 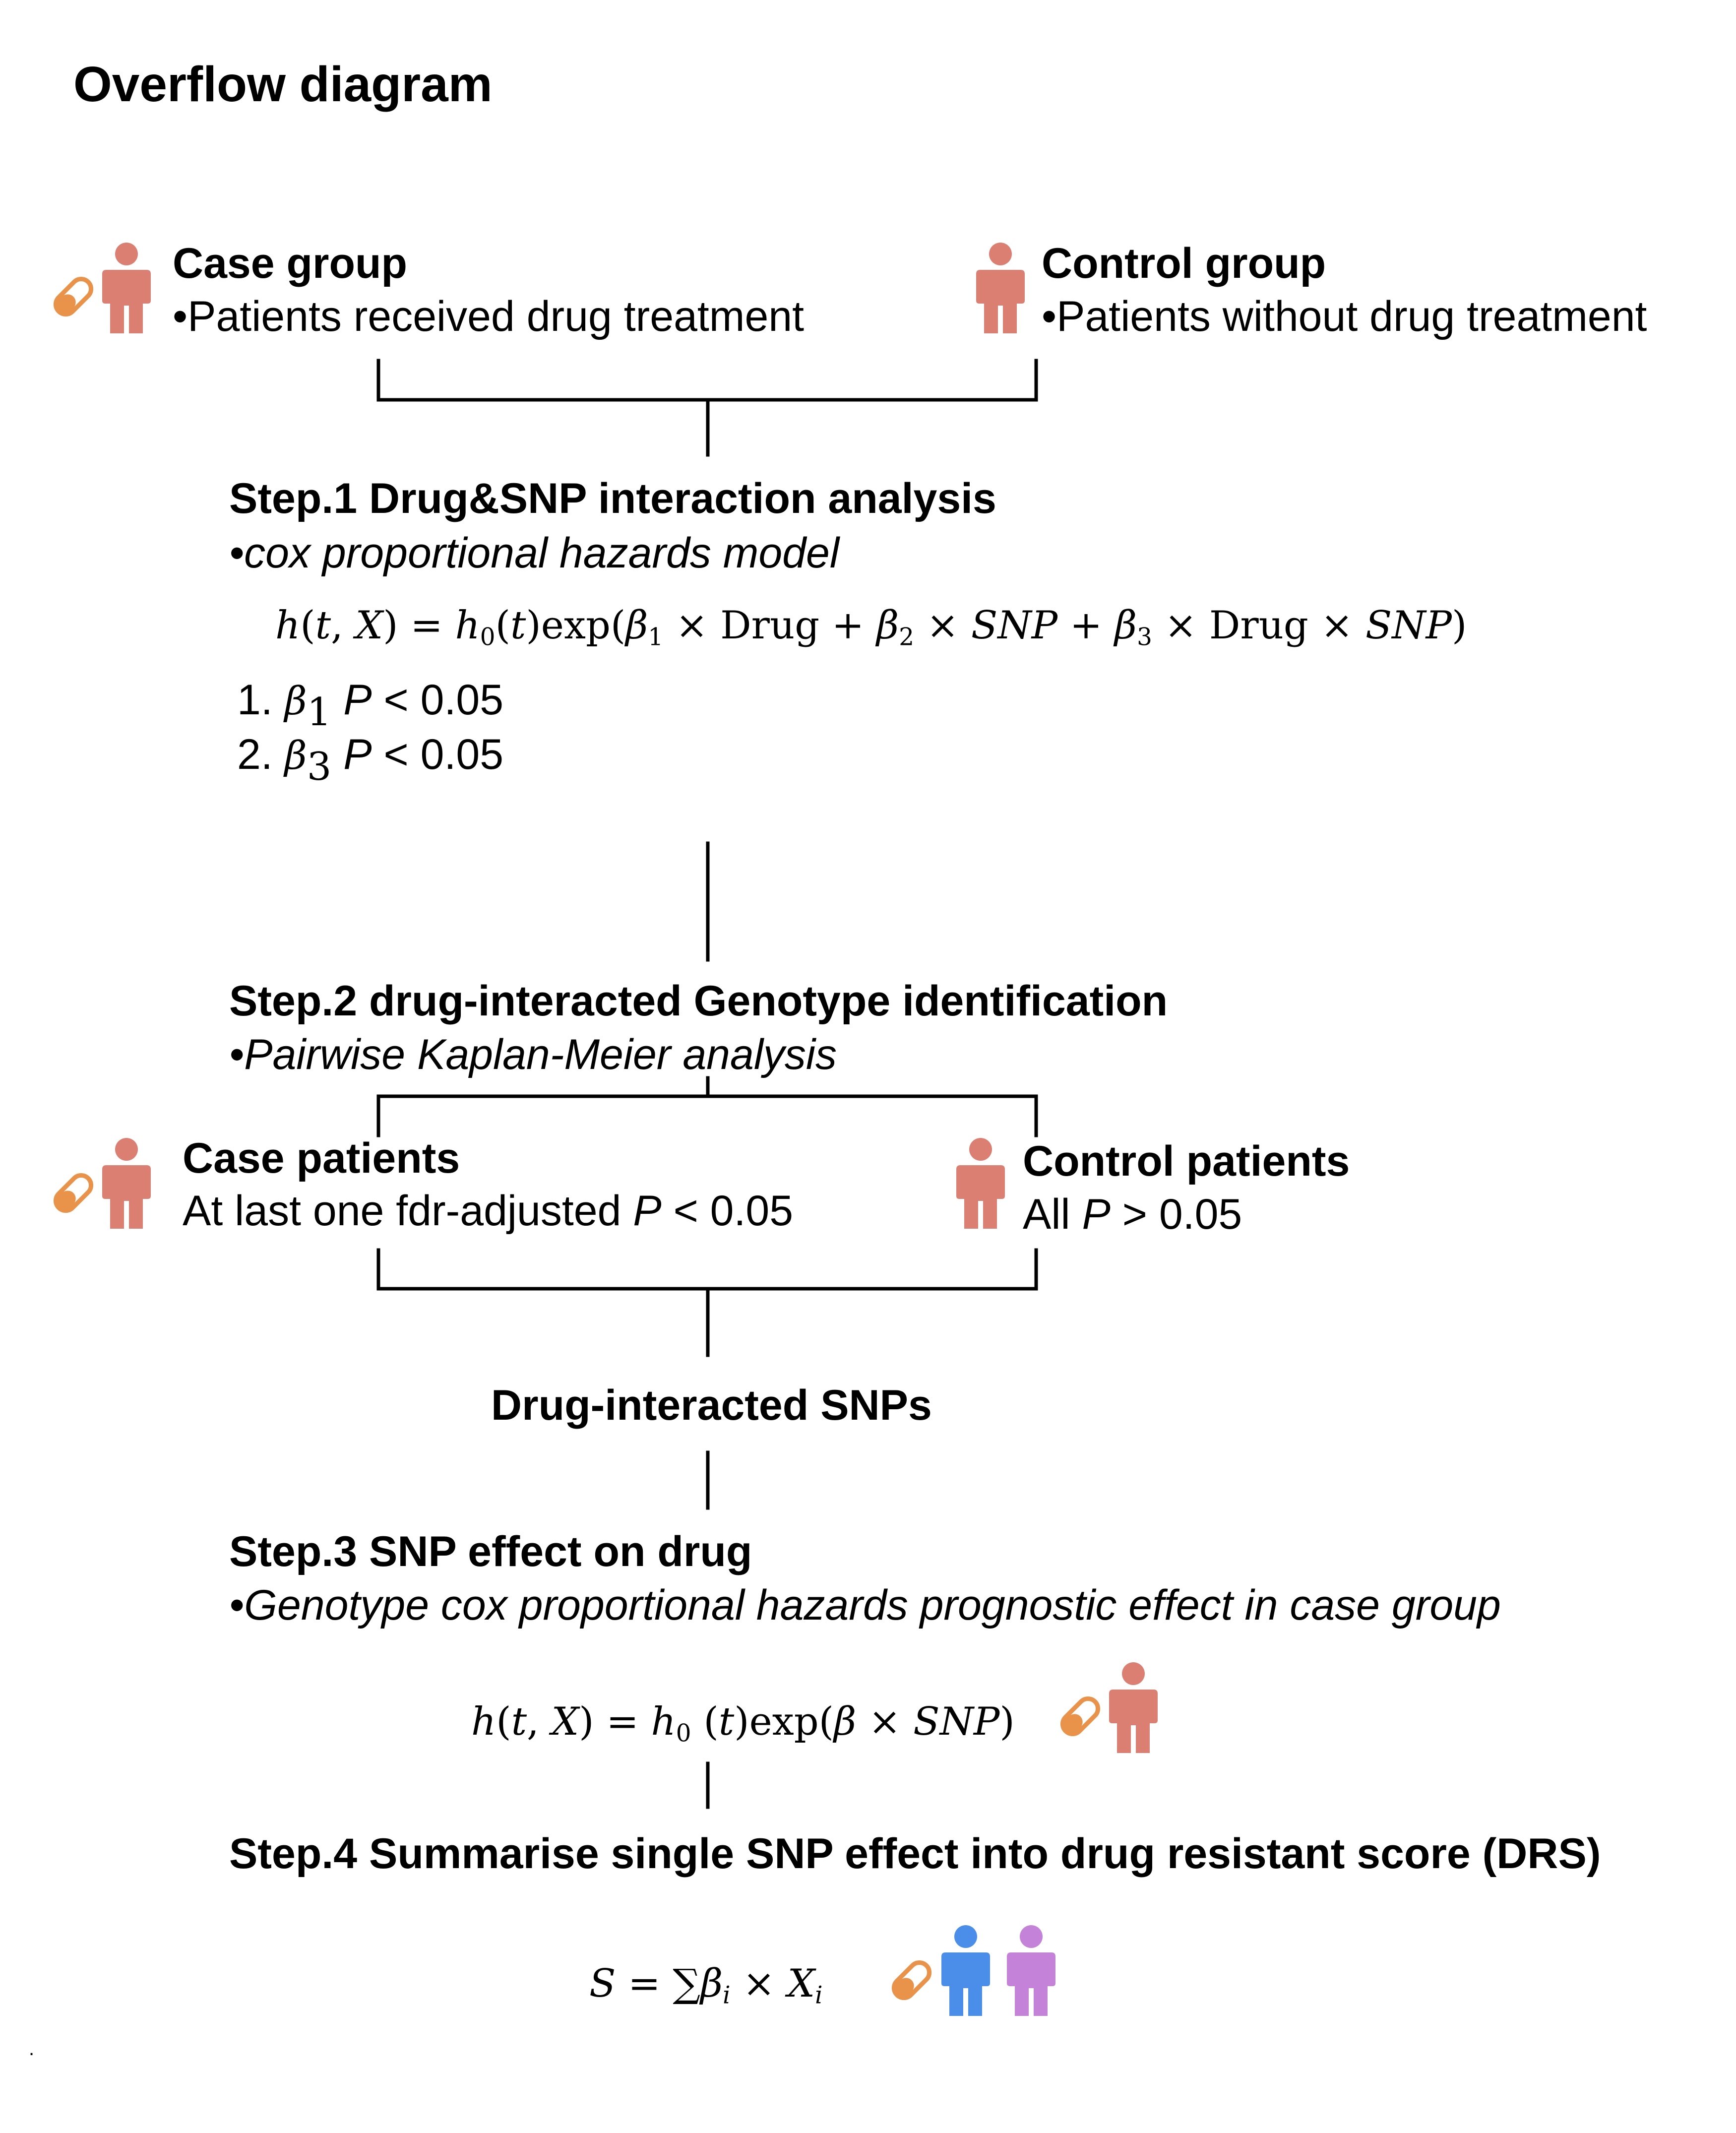 I want to click on case-patients-heading: Case patients, so click(x=321, y=1158).